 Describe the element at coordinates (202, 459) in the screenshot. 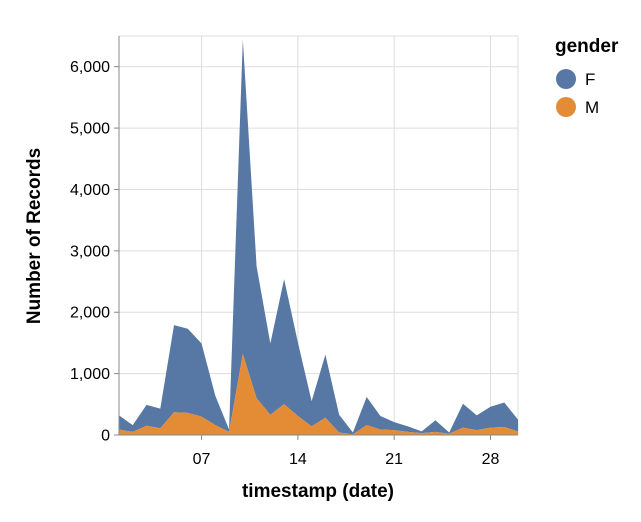

I see `x-tick-label: 07` at that location.